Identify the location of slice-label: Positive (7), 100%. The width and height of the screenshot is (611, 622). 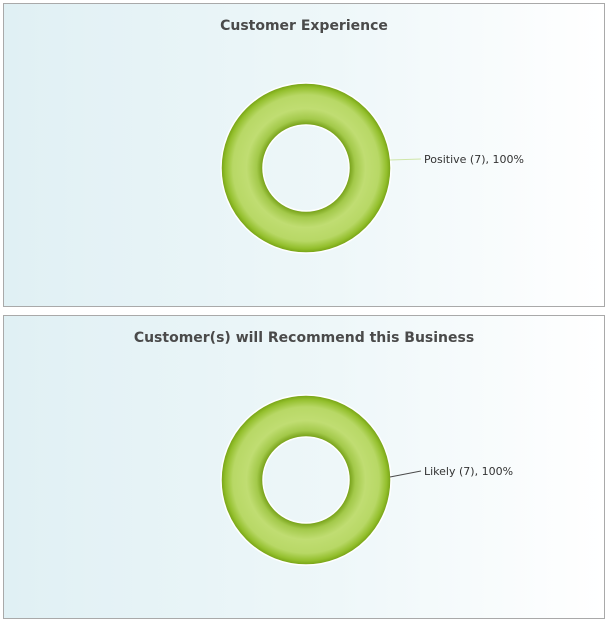
(474, 159).